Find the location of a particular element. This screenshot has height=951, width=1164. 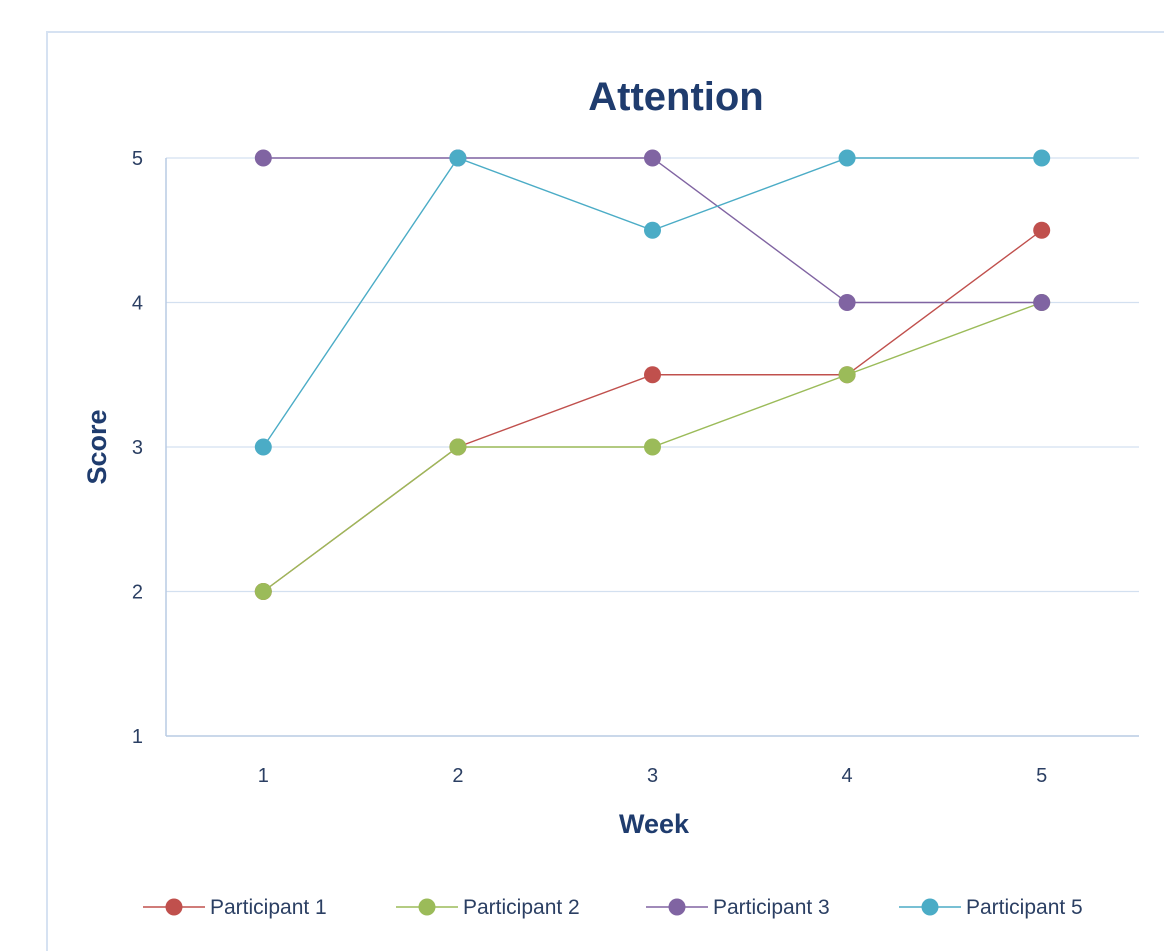

y-tick-label: 1 is located at coordinates (137, 737).